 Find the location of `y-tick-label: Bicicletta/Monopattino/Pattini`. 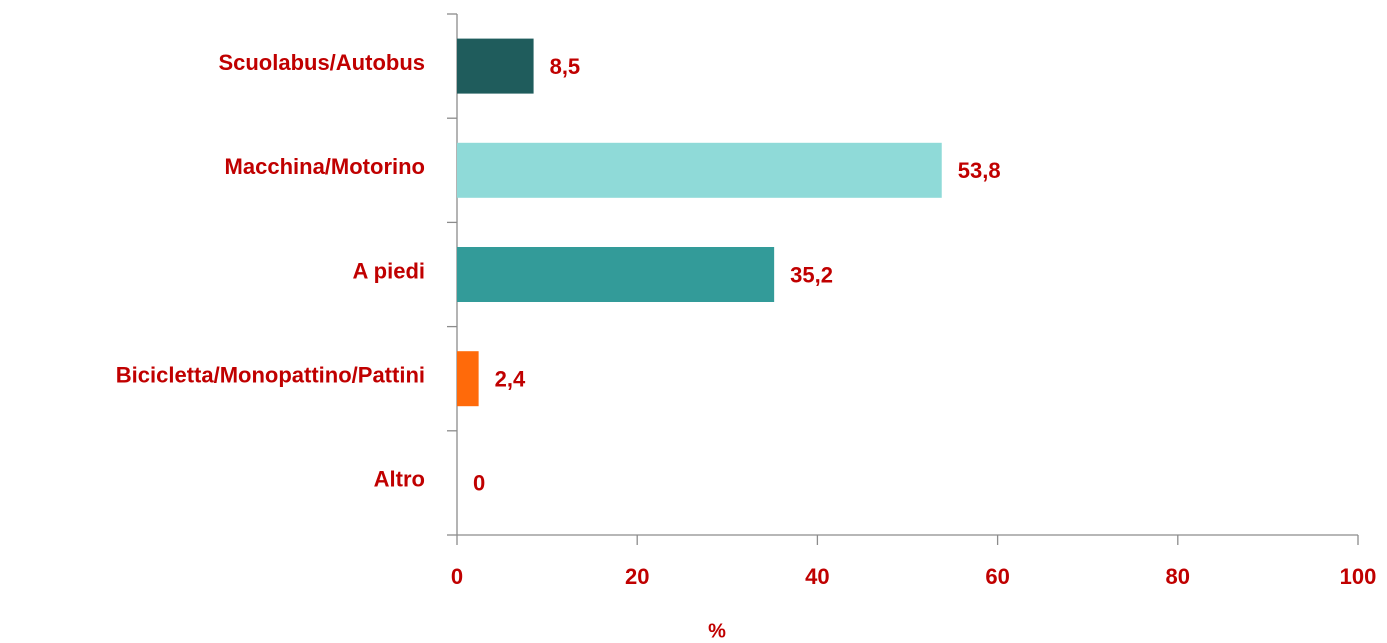

y-tick-label: Bicicletta/Monopattino/Pattini is located at coordinates (270, 375).